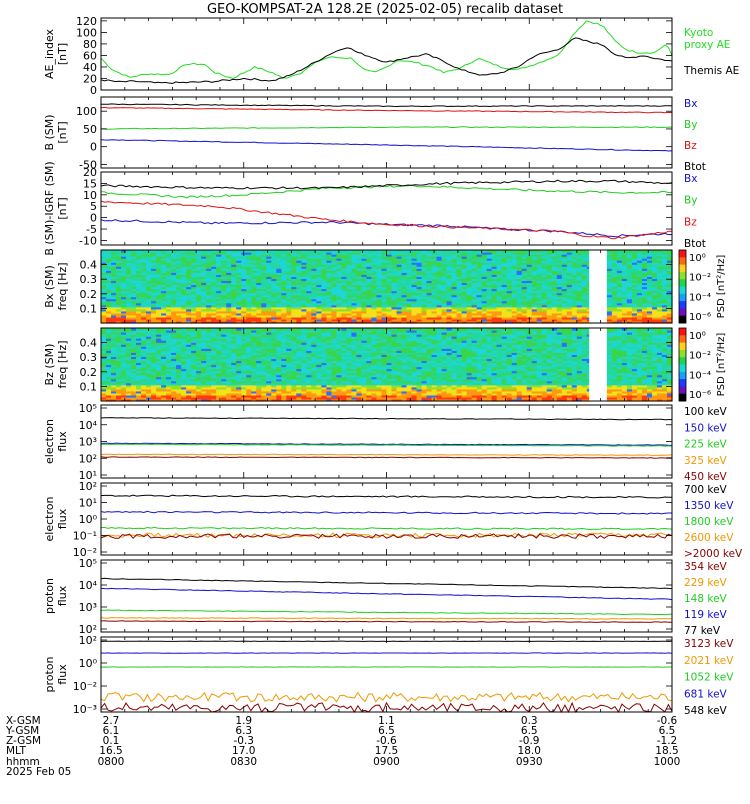 This screenshot has width=750, height=804. I want to click on y-axis-label-line: Bx (SM), so click(49, 286).